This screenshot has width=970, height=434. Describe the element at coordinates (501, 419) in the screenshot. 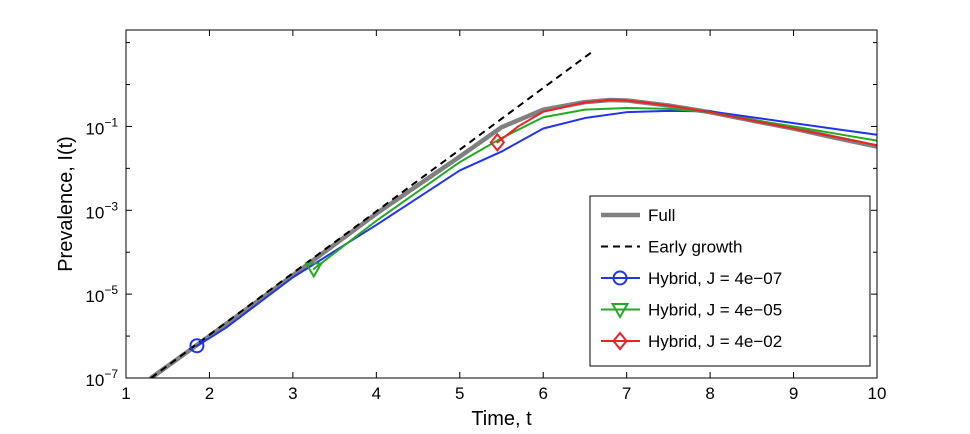

I see `x-axis-label: Time, t` at that location.